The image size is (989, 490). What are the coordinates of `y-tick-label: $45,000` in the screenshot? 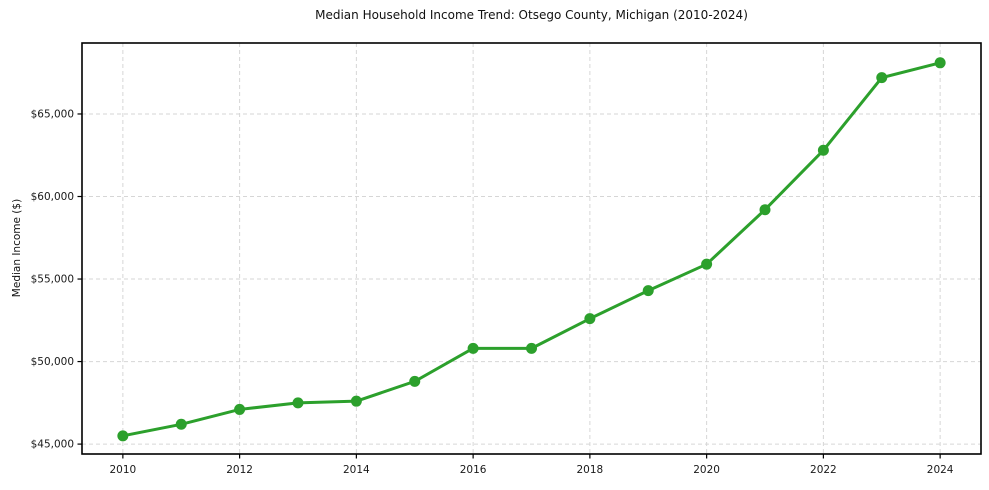 It's located at (52, 445).